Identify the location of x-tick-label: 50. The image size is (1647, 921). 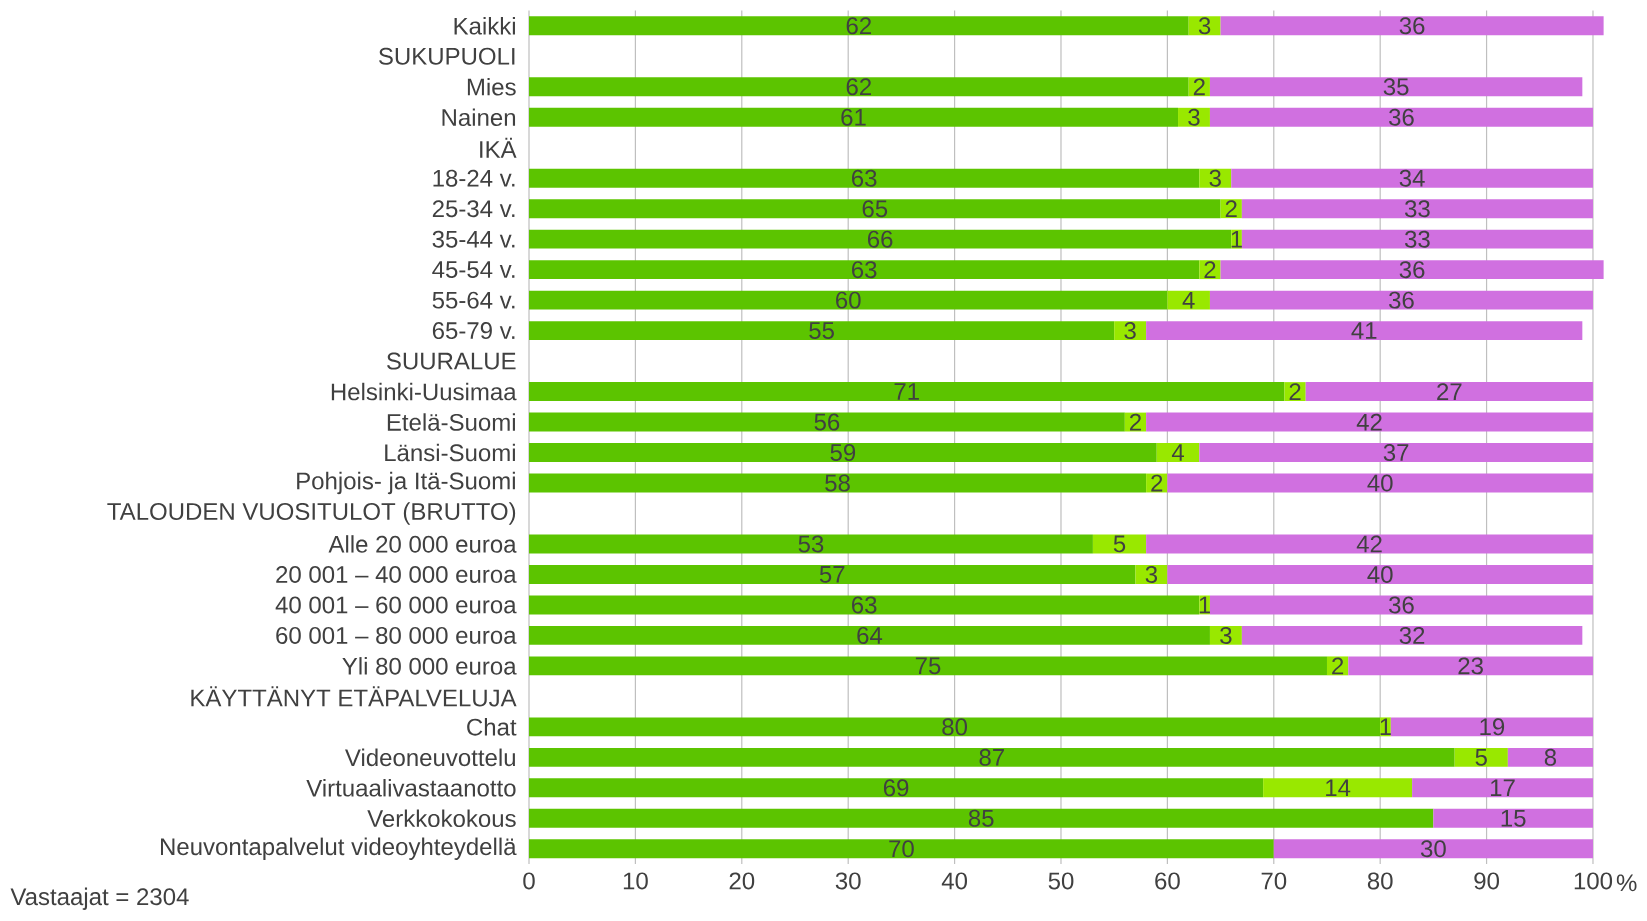
(1061, 881).